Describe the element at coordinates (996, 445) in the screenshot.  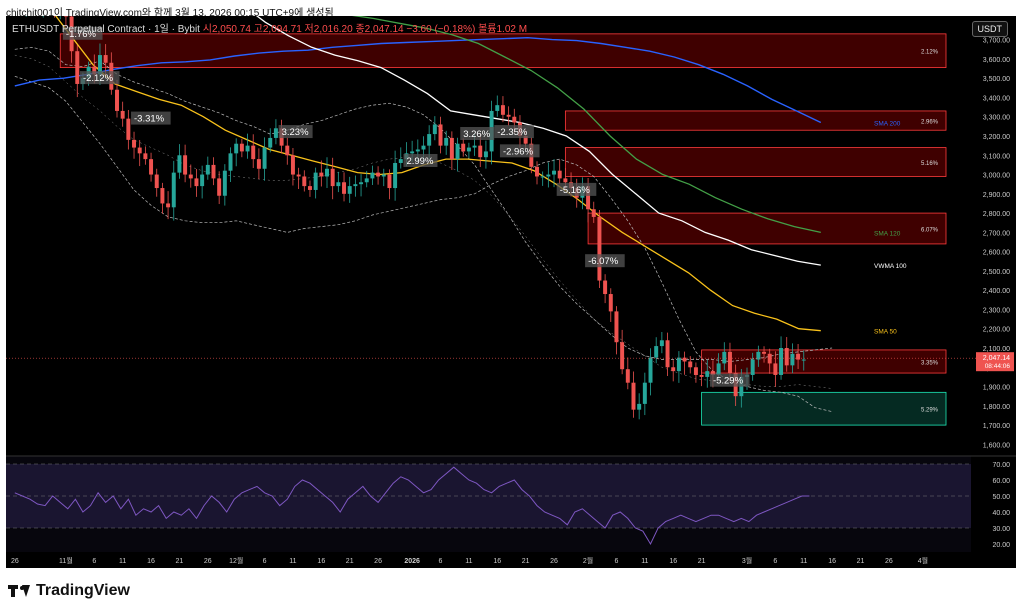
I see `y-tick-label: 1,600.00` at that location.